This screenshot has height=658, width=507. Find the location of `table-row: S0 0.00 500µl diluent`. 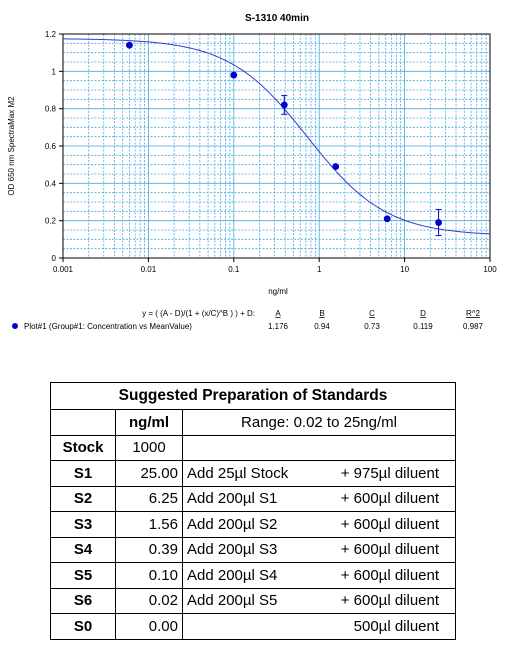

table-row: S0 0.00 500µl diluent is located at coordinates (253, 626).